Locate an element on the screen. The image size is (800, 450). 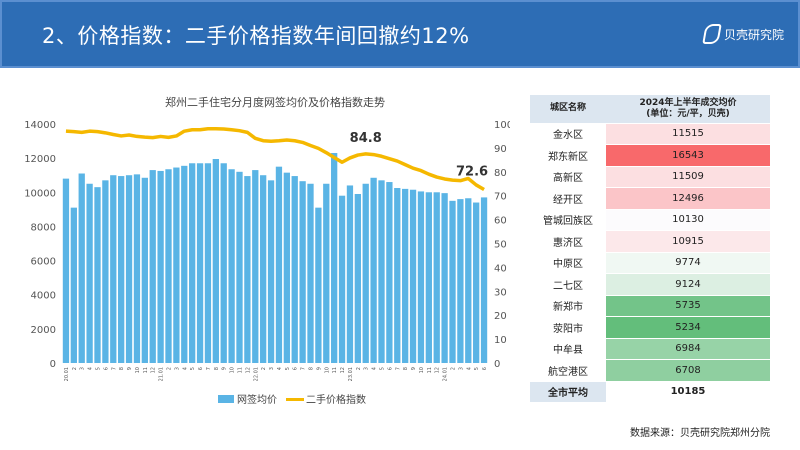
district-name: 中牟县 is located at coordinates (568, 349).